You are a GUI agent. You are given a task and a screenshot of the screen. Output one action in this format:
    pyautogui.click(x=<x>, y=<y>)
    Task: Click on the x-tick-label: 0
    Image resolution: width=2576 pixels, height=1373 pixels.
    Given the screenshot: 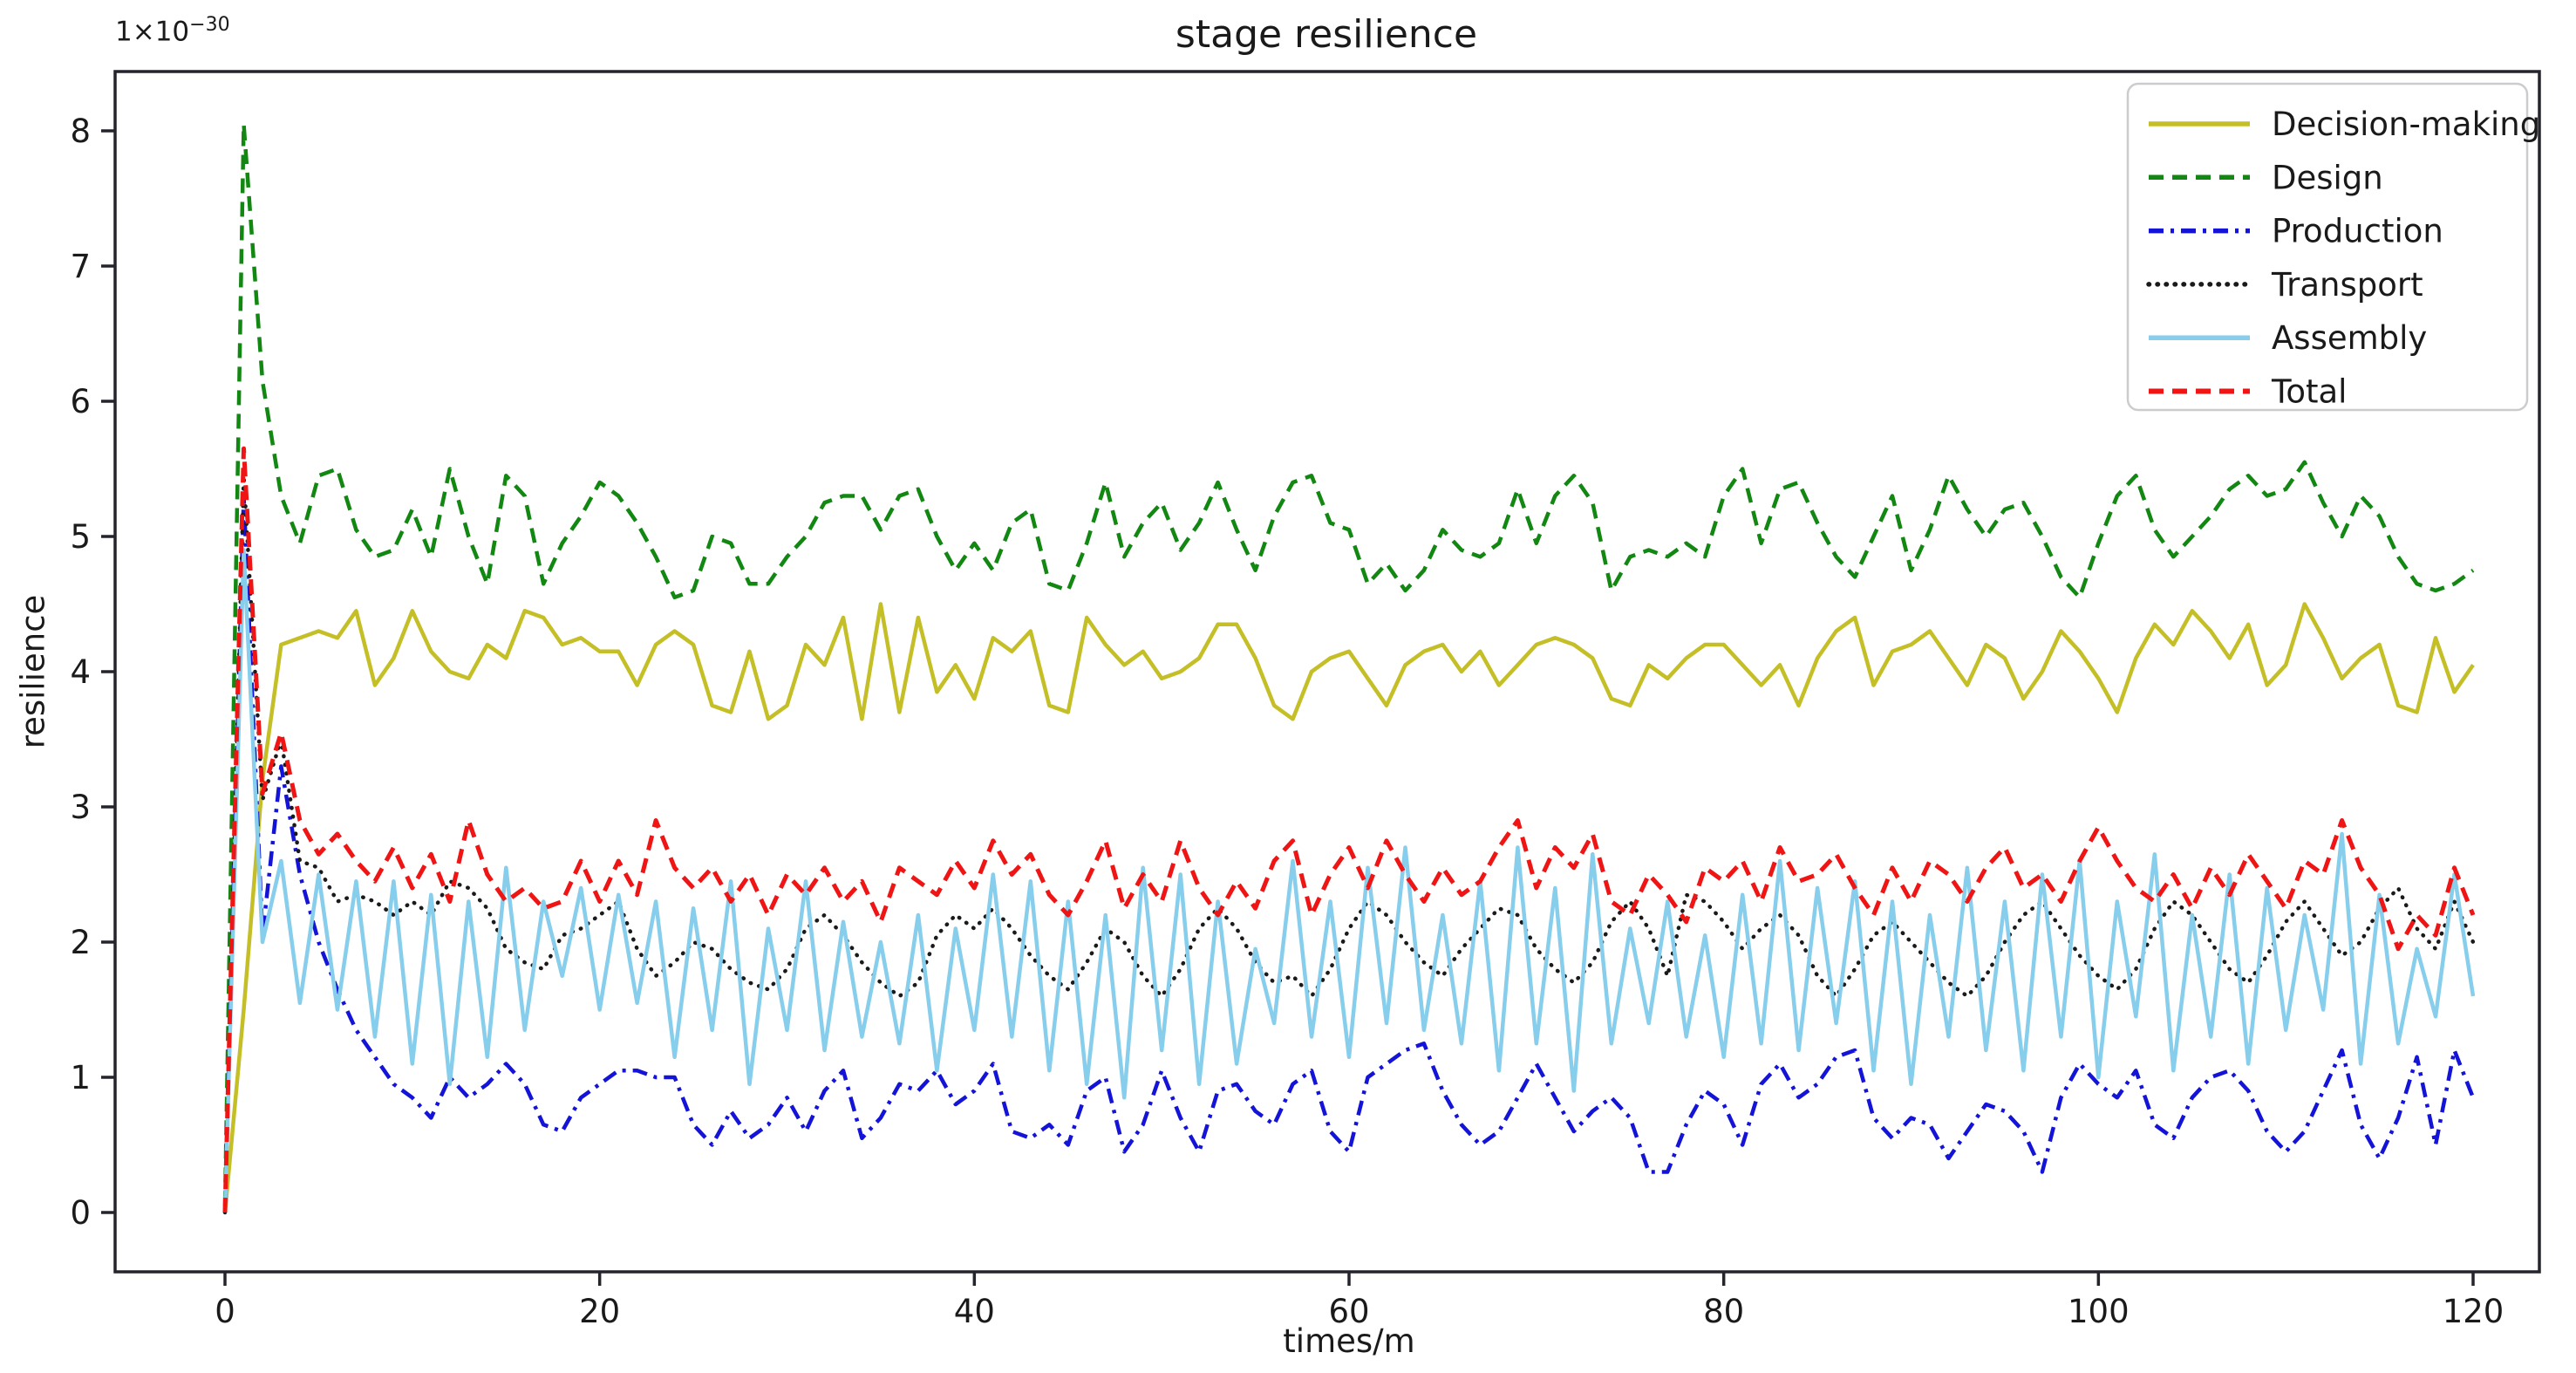 What is the action you would take?
    pyautogui.click(x=225, y=1311)
    